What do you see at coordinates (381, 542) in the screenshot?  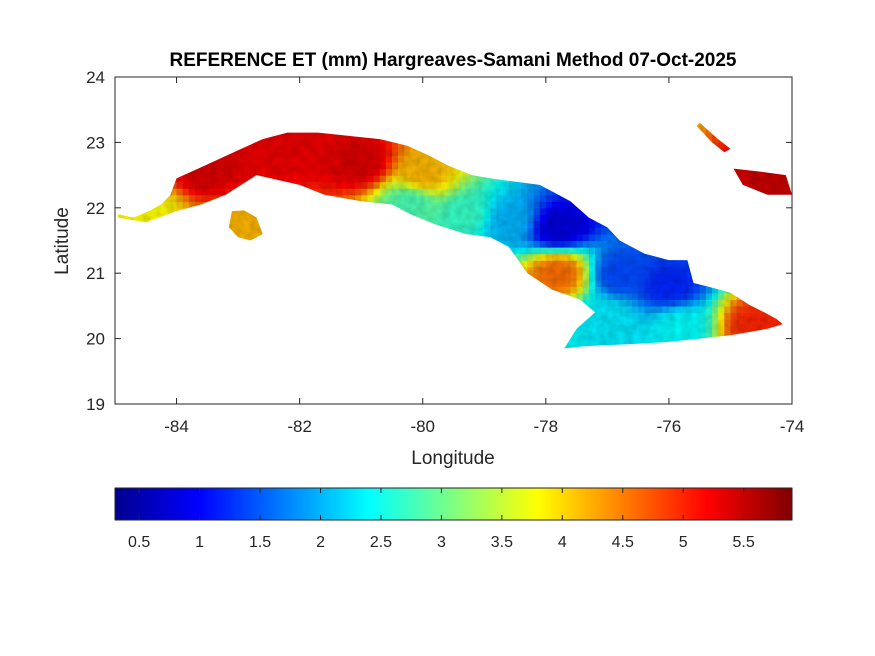 I see `colorbar-tick-label: 2.5` at bounding box center [381, 542].